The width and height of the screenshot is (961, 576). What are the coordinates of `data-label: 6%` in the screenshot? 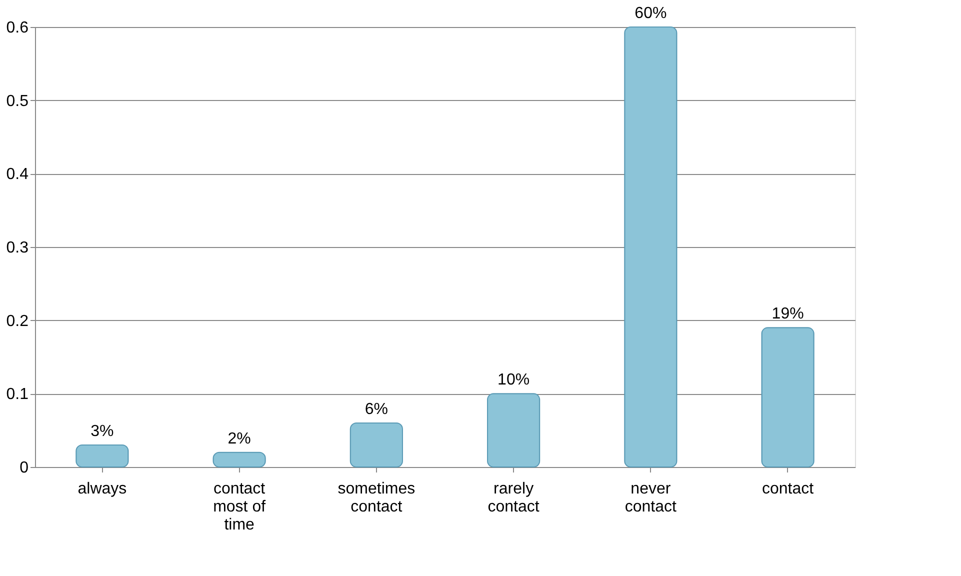 It's located at (376, 409).